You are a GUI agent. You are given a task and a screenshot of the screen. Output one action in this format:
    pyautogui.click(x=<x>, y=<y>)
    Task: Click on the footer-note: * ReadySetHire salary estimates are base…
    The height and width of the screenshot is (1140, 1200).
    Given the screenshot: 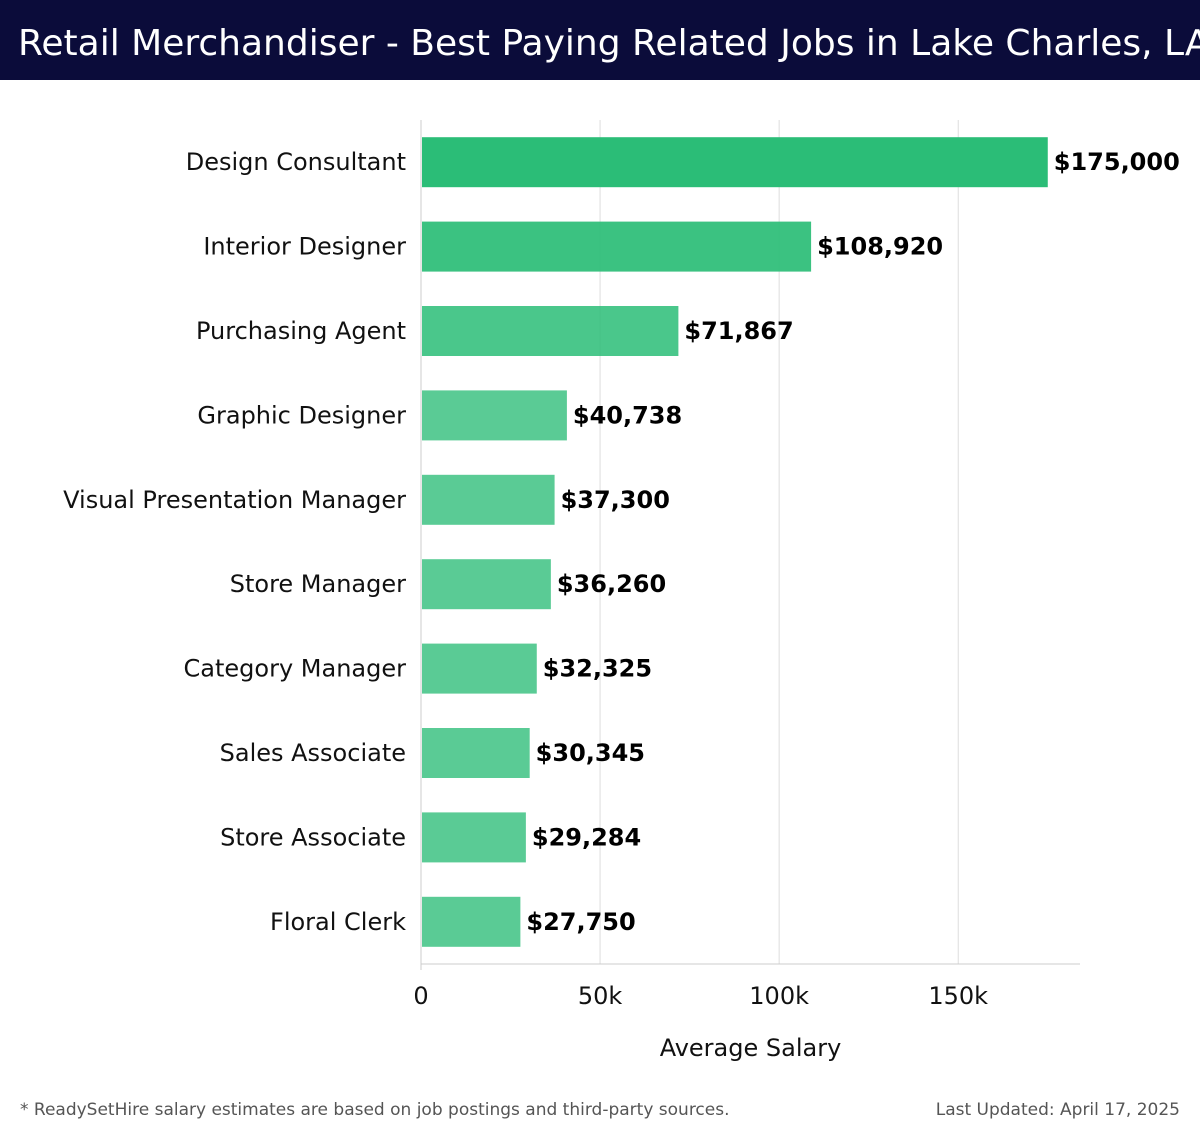 What is the action you would take?
    pyautogui.click(x=375, y=1110)
    